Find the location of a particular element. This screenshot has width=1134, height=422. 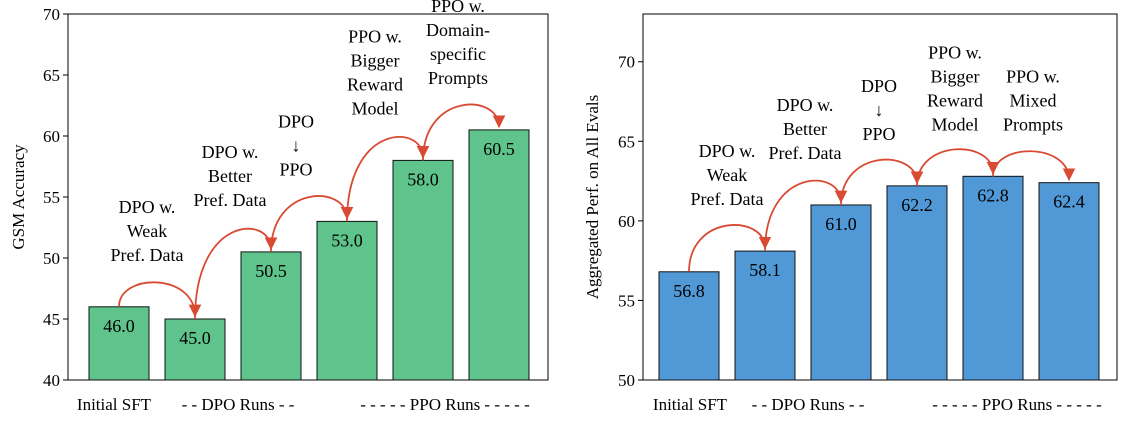

annotation-text: Mixed is located at coordinates (1033, 100).